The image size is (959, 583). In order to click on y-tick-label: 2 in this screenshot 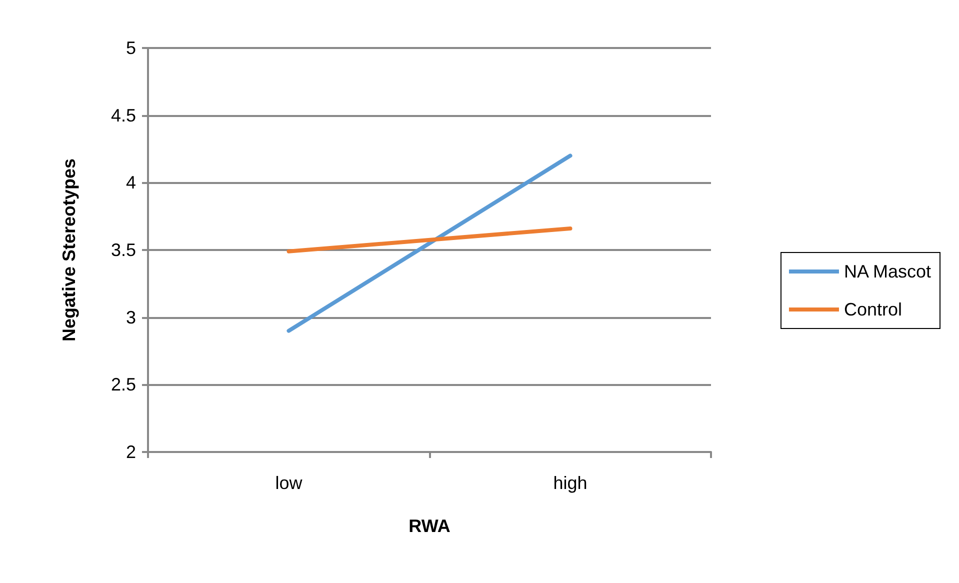, I will do `click(131, 452)`.